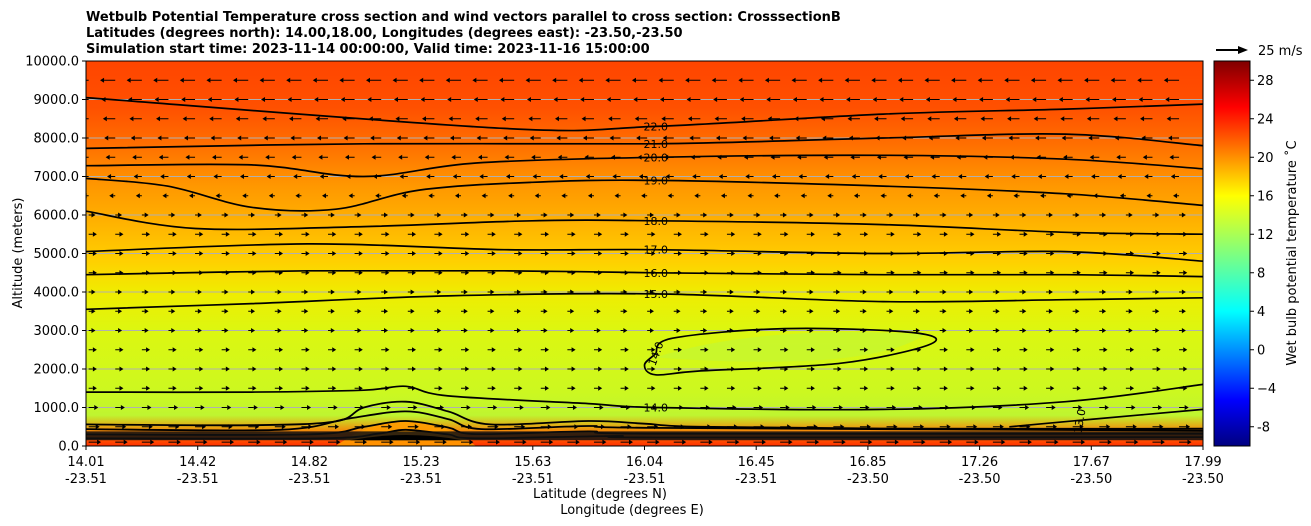 Image resolution: width=1311 pixels, height=526 pixels. What do you see at coordinates (1263, 427) in the screenshot?
I see `colorbar-tick-label: -8` at bounding box center [1263, 427].